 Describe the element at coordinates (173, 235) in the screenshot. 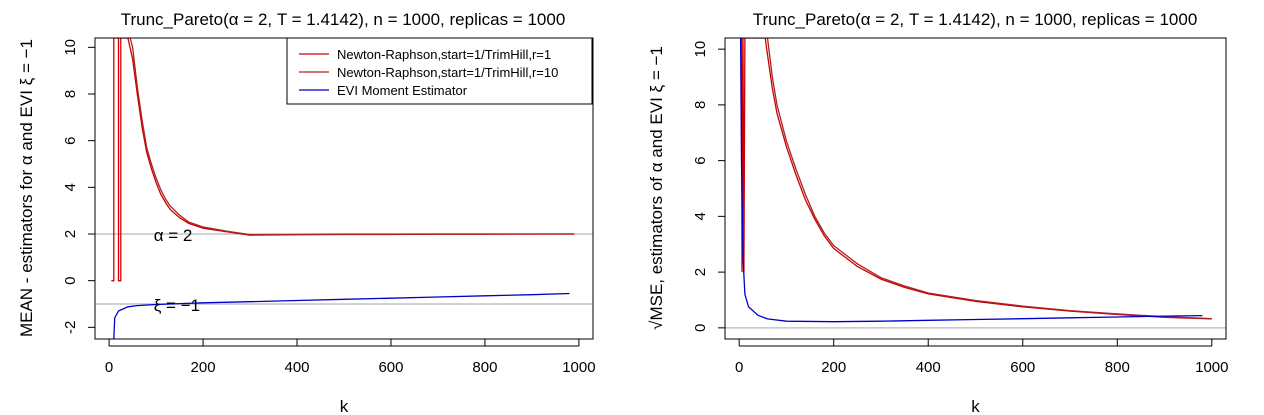

I see `annotation-label: α = 2` at that location.